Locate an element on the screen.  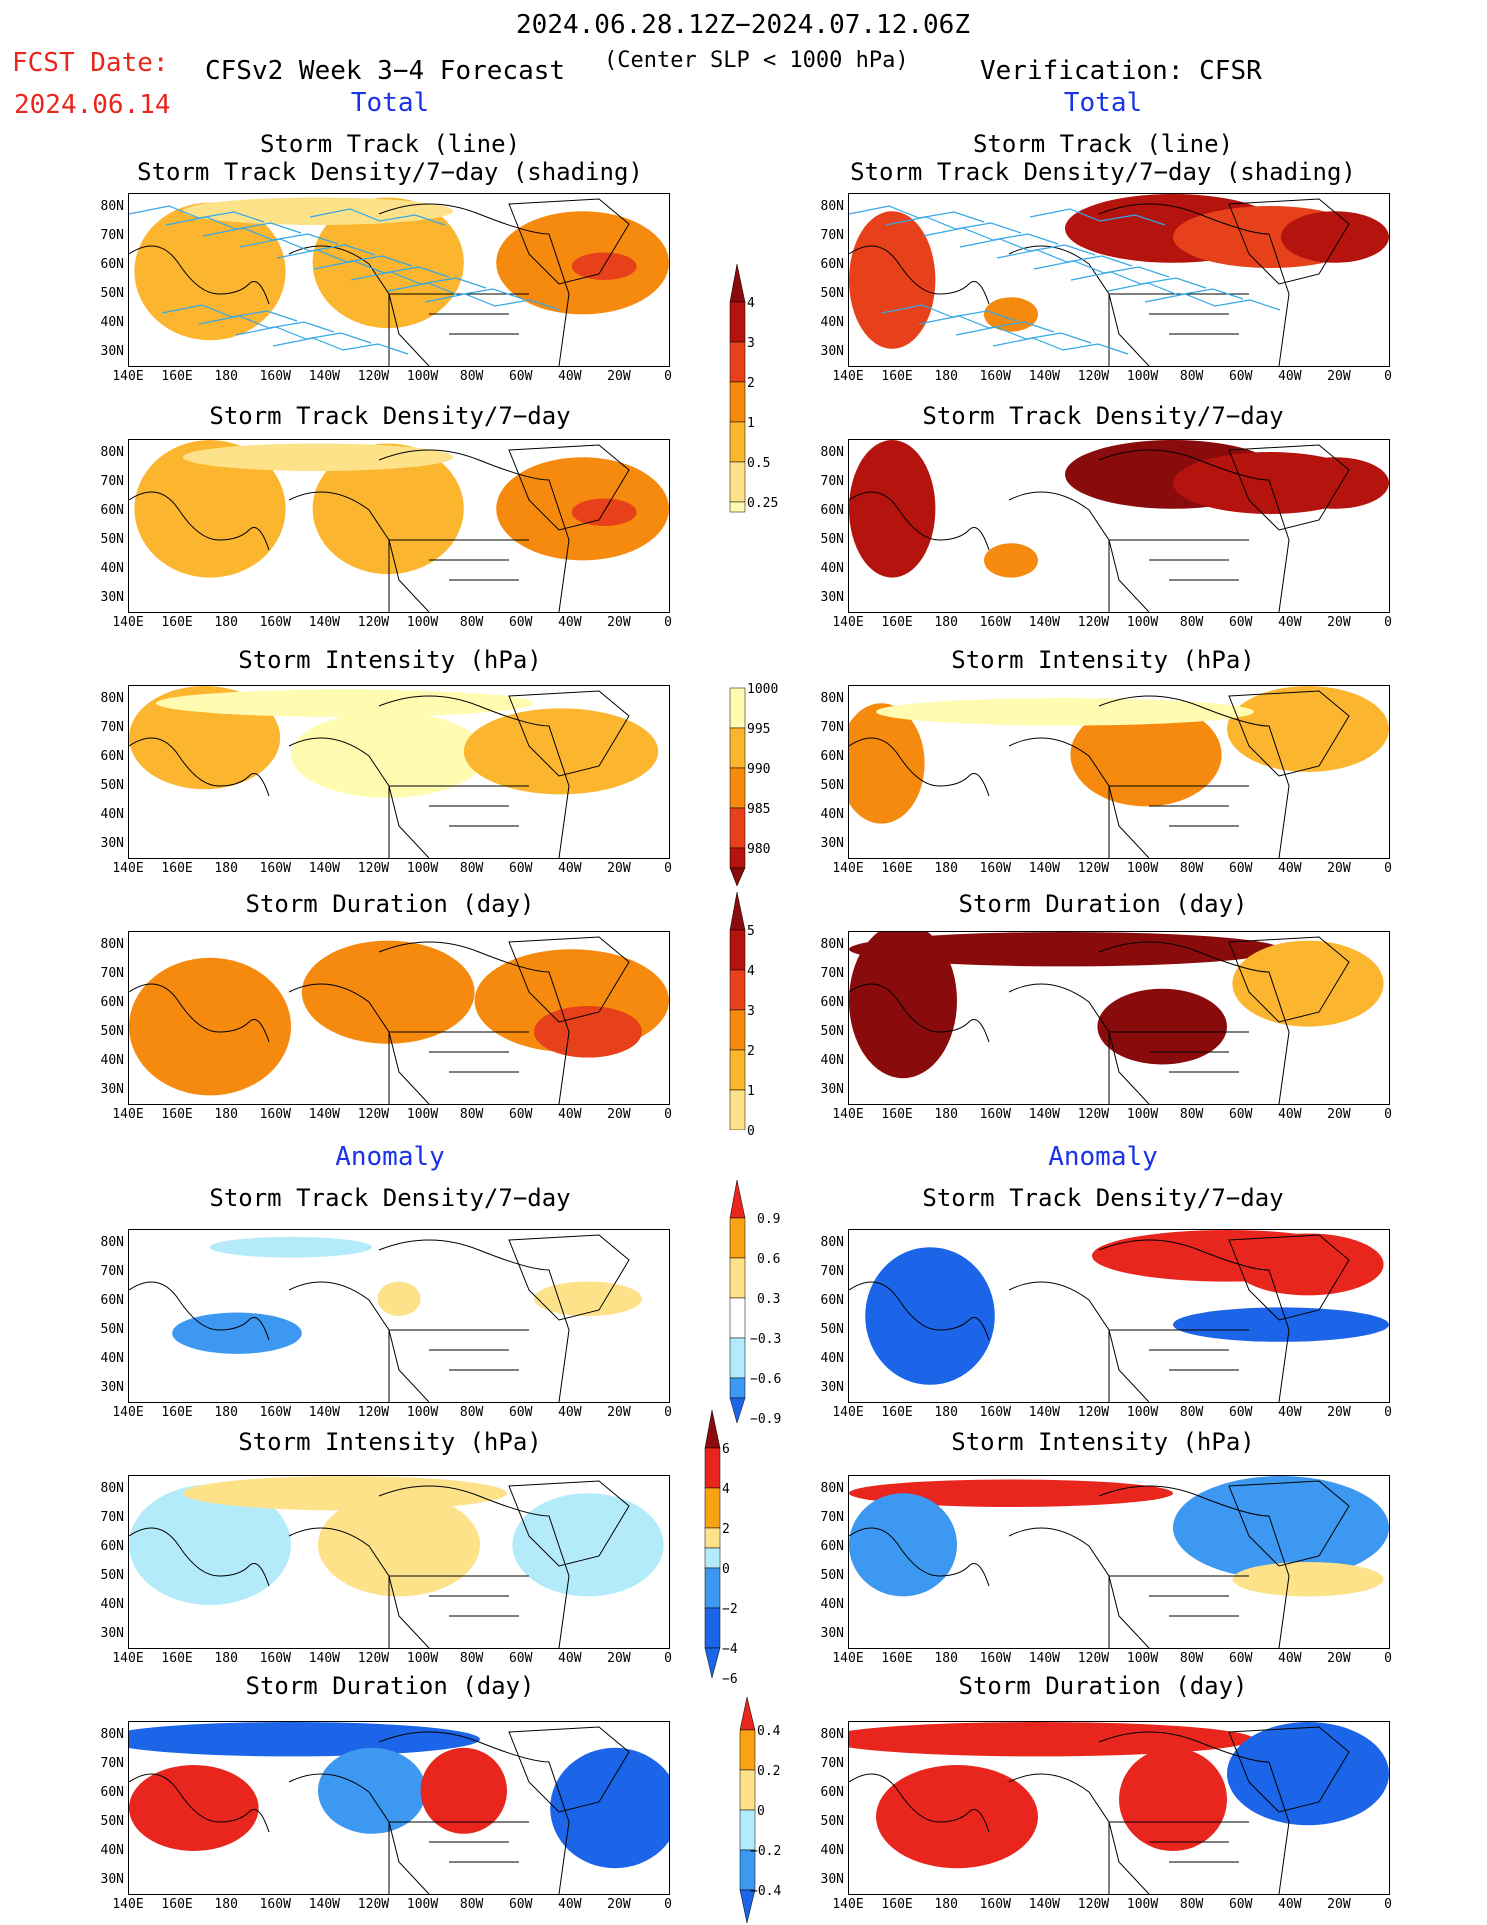
colorbar-density-total is located at coordinates (737, 388).